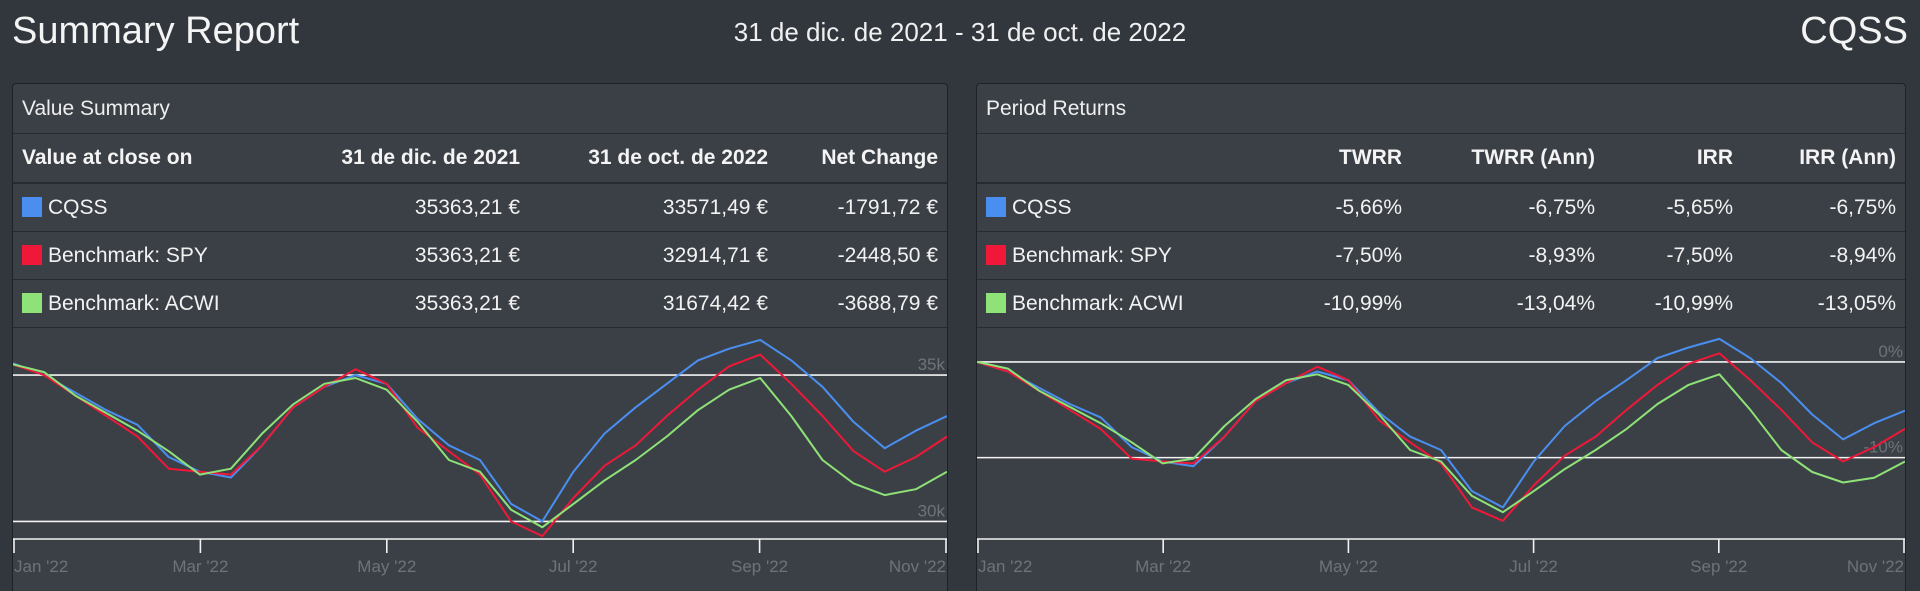 The height and width of the screenshot is (591, 1920). What do you see at coordinates (653, 255) in the screenshot?
I see `table-cell: 32914,71 €` at bounding box center [653, 255].